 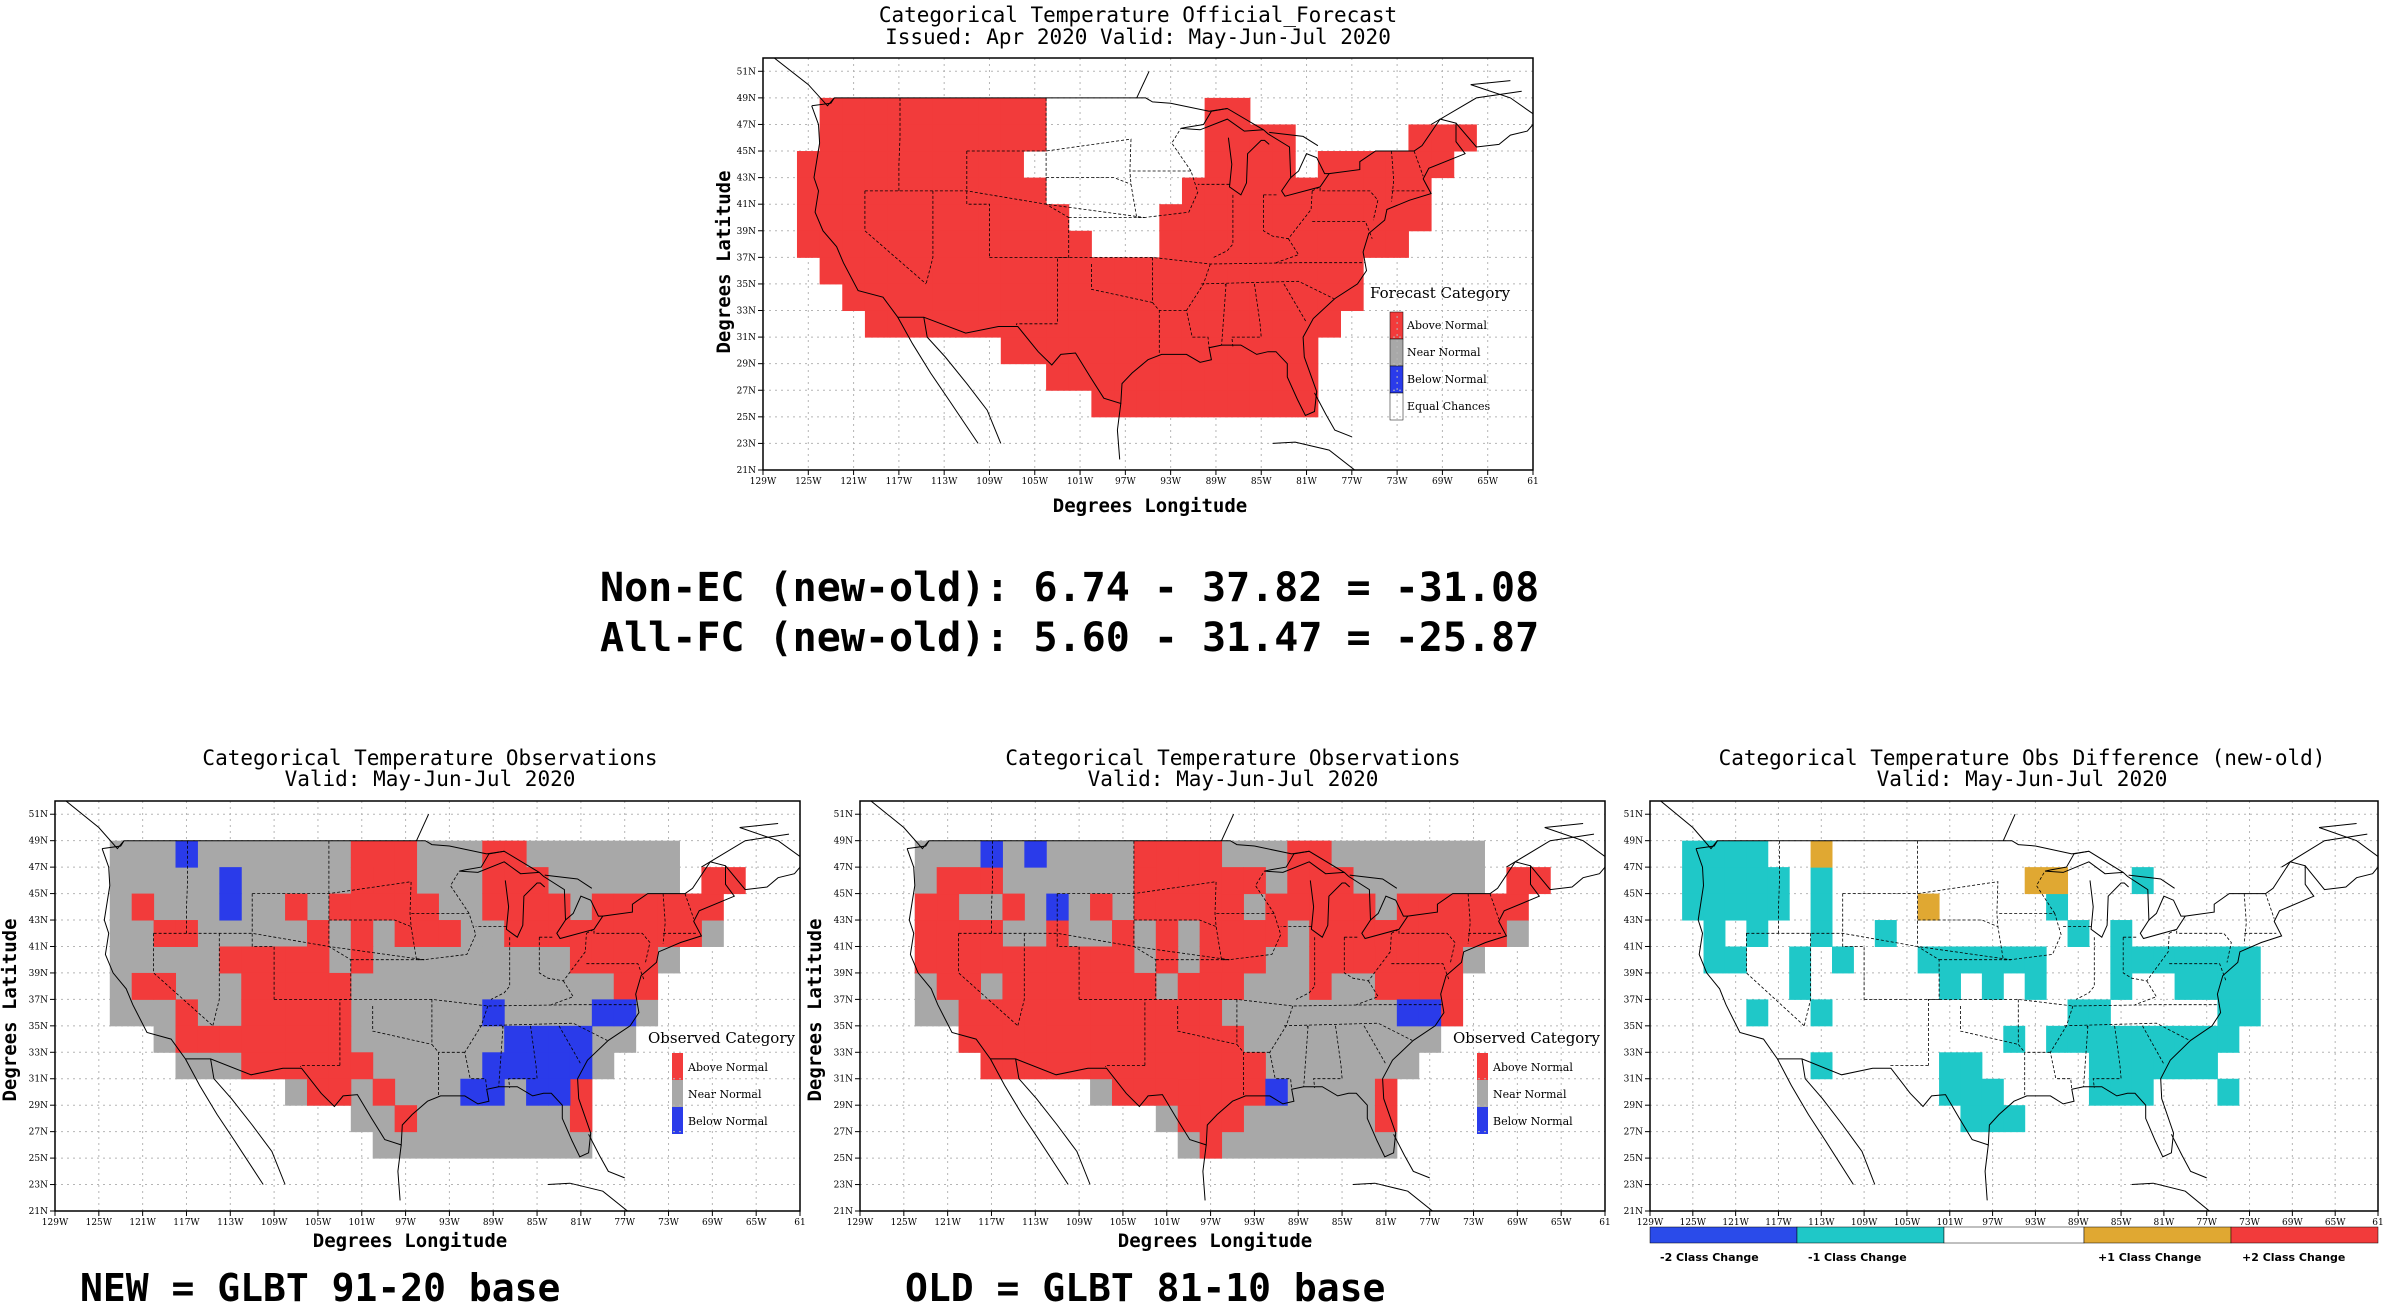 What do you see at coordinates (1342, 1223) in the screenshot?
I see `old-lon-tick-label: 85W` at bounding box center [1342, 1223].